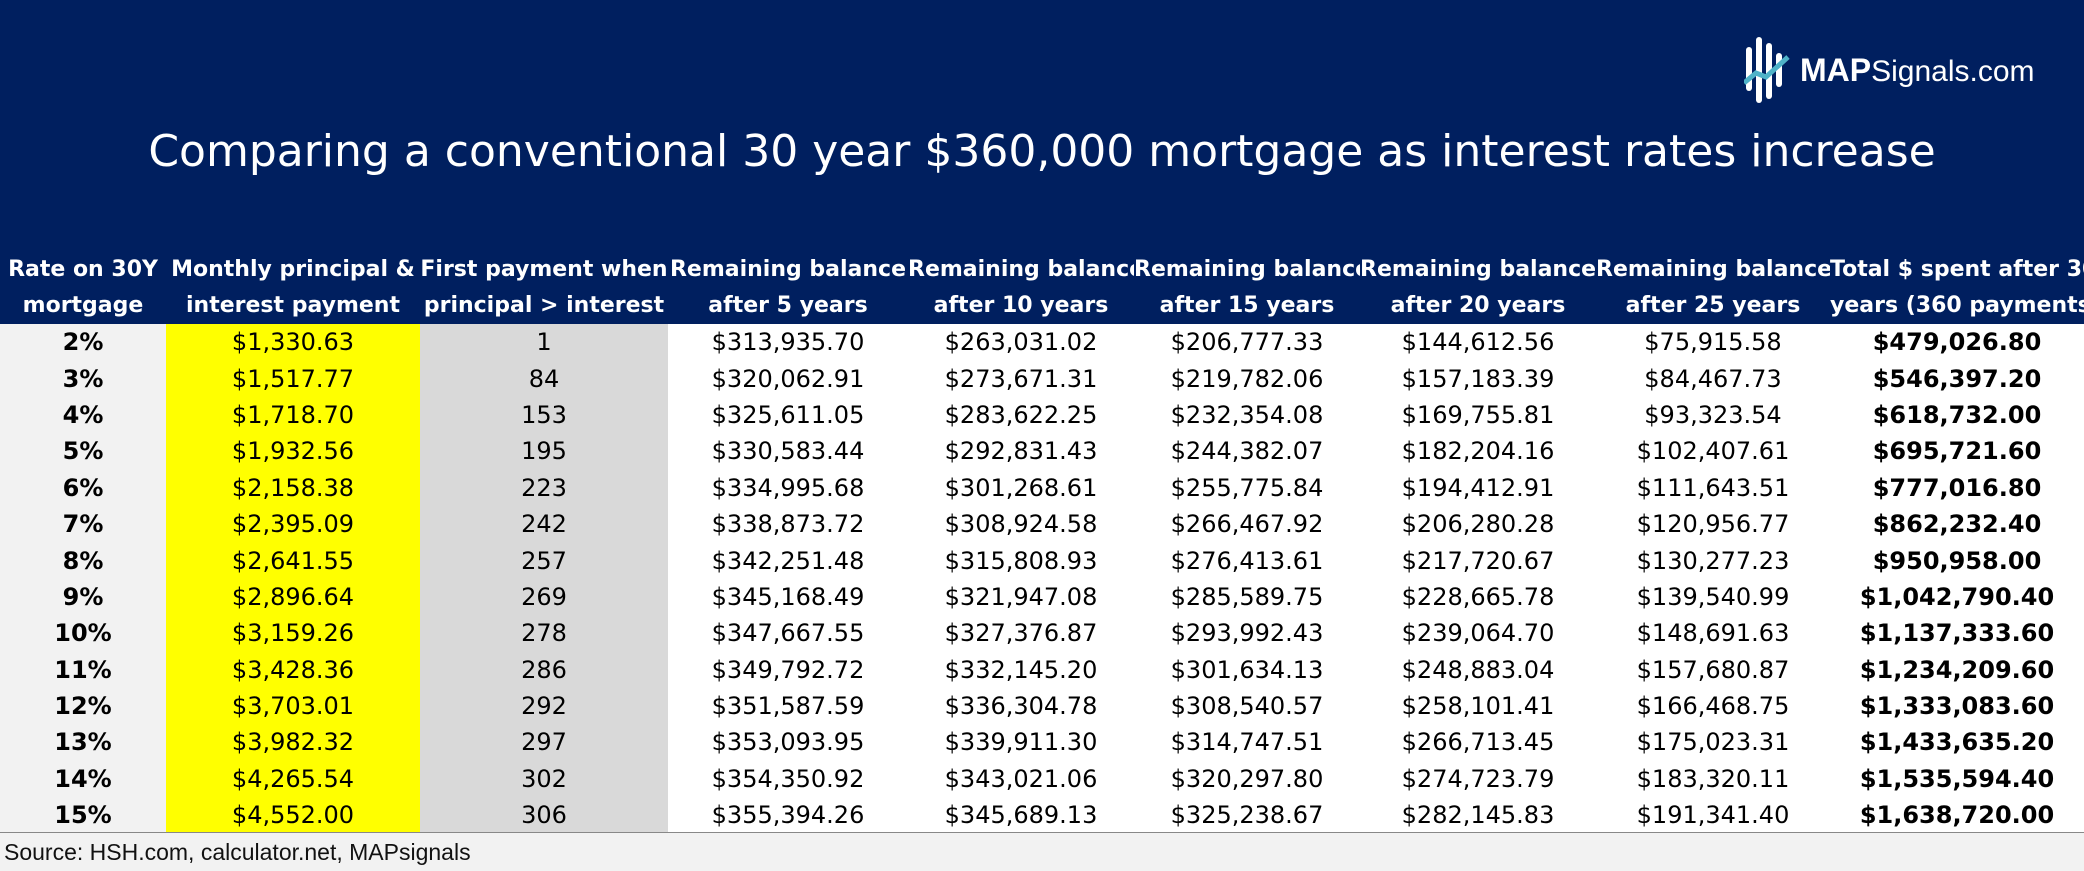  What do you see at coordinates (544, 288) in the screenshot?
I see `column-header-first-payment: First payment when principal > interest` at bounding box center [544, 288].